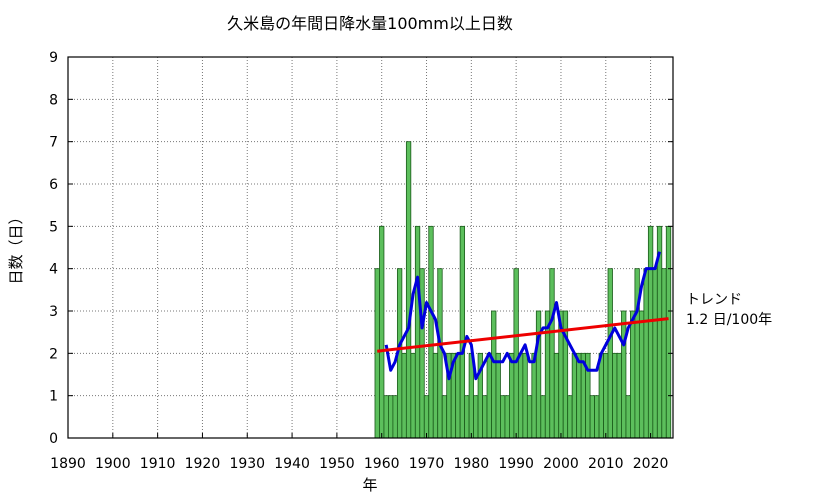 The image size is (833, 498). I want to click on bar-2009, so click(601, 395).